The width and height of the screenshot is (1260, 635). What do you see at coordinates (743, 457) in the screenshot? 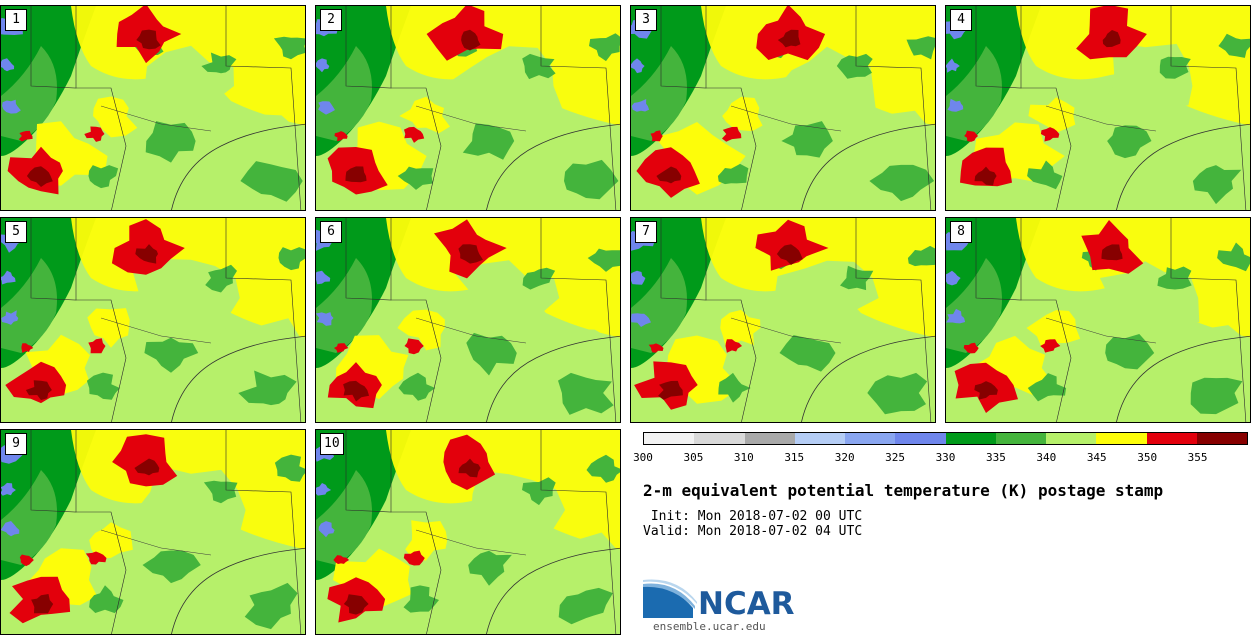
I see `colorbar-tick-label: 310` at bounding box center [743, 457].